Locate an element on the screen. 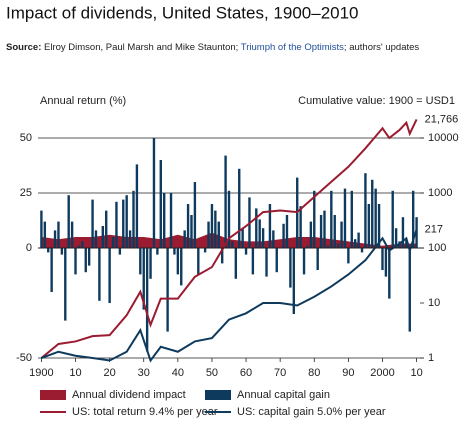  legend-label: US: capital gain 5.0% per year is located at coordinates (311, 412).